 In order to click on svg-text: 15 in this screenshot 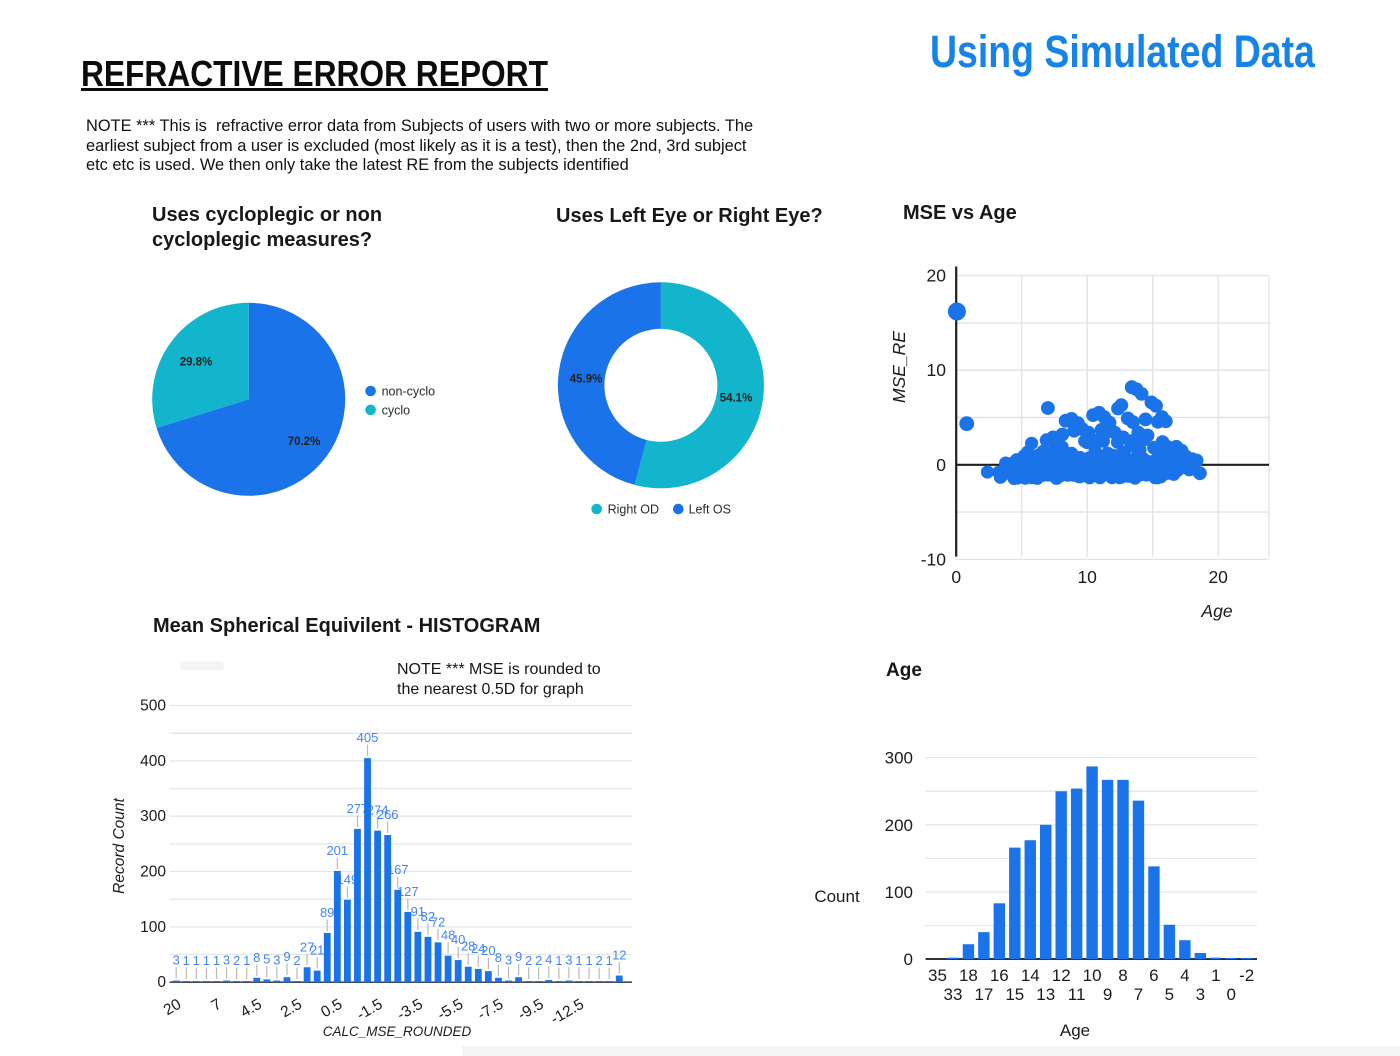, I will do `click(1014, 994)`.